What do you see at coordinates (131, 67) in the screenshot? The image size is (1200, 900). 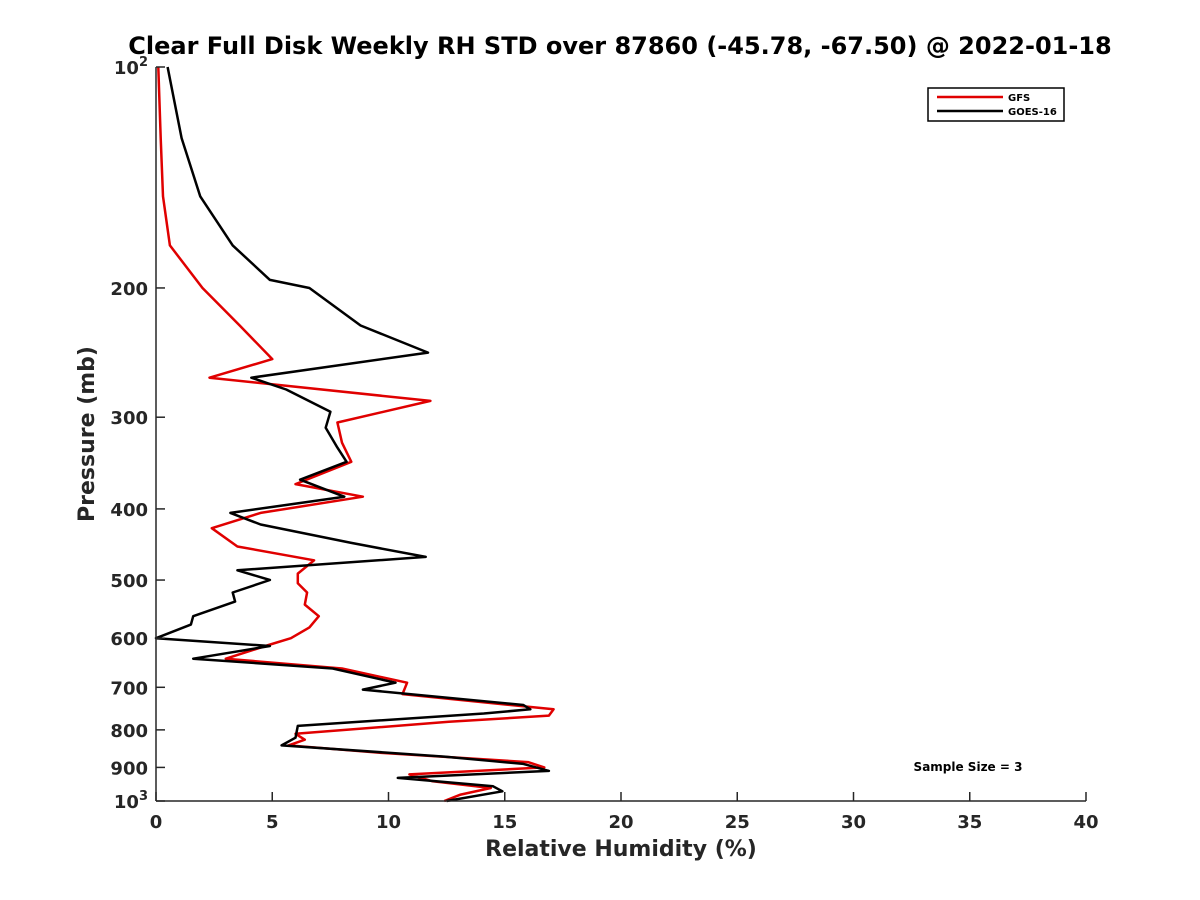 I see `y-tick-label: 10²` at bounding box center [131, 67].